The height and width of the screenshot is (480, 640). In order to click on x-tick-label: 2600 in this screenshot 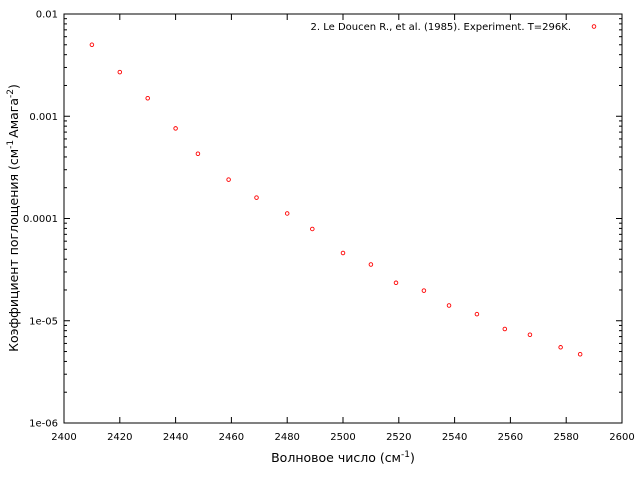, I will do `click(621, 437)`.